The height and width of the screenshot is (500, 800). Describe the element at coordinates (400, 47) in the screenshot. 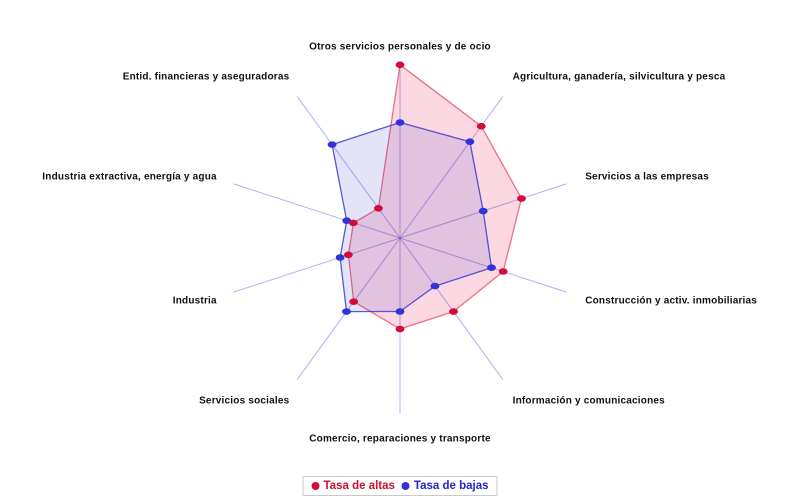

I see `axis-label-0: Otros servicios personales y de ocio` at that location.